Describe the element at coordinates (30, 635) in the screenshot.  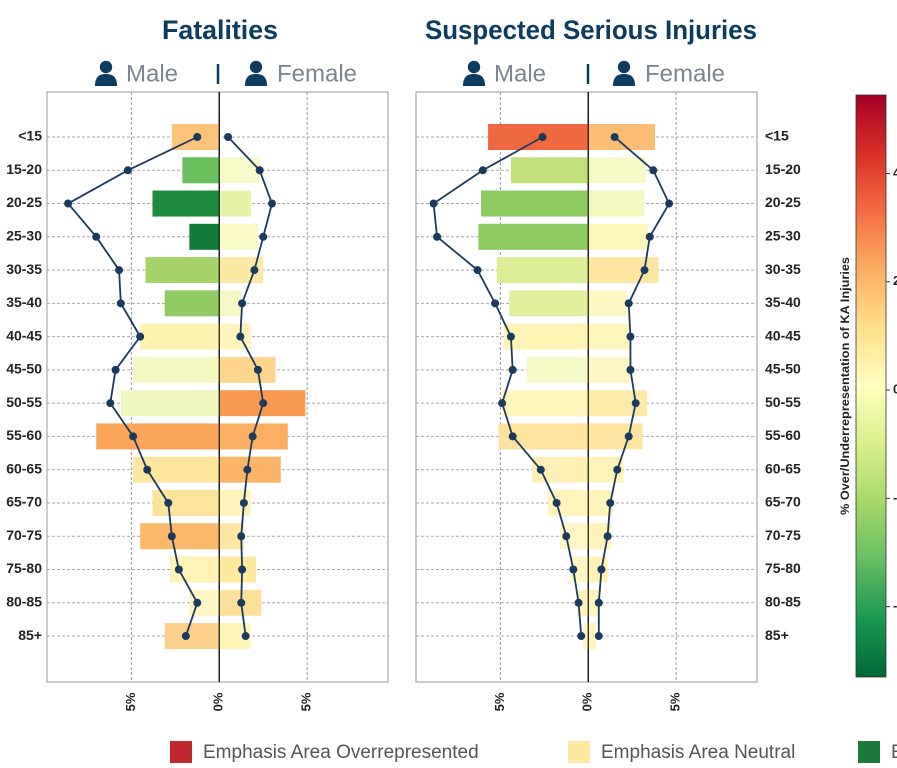
I see `category-label: 85+` at that location.